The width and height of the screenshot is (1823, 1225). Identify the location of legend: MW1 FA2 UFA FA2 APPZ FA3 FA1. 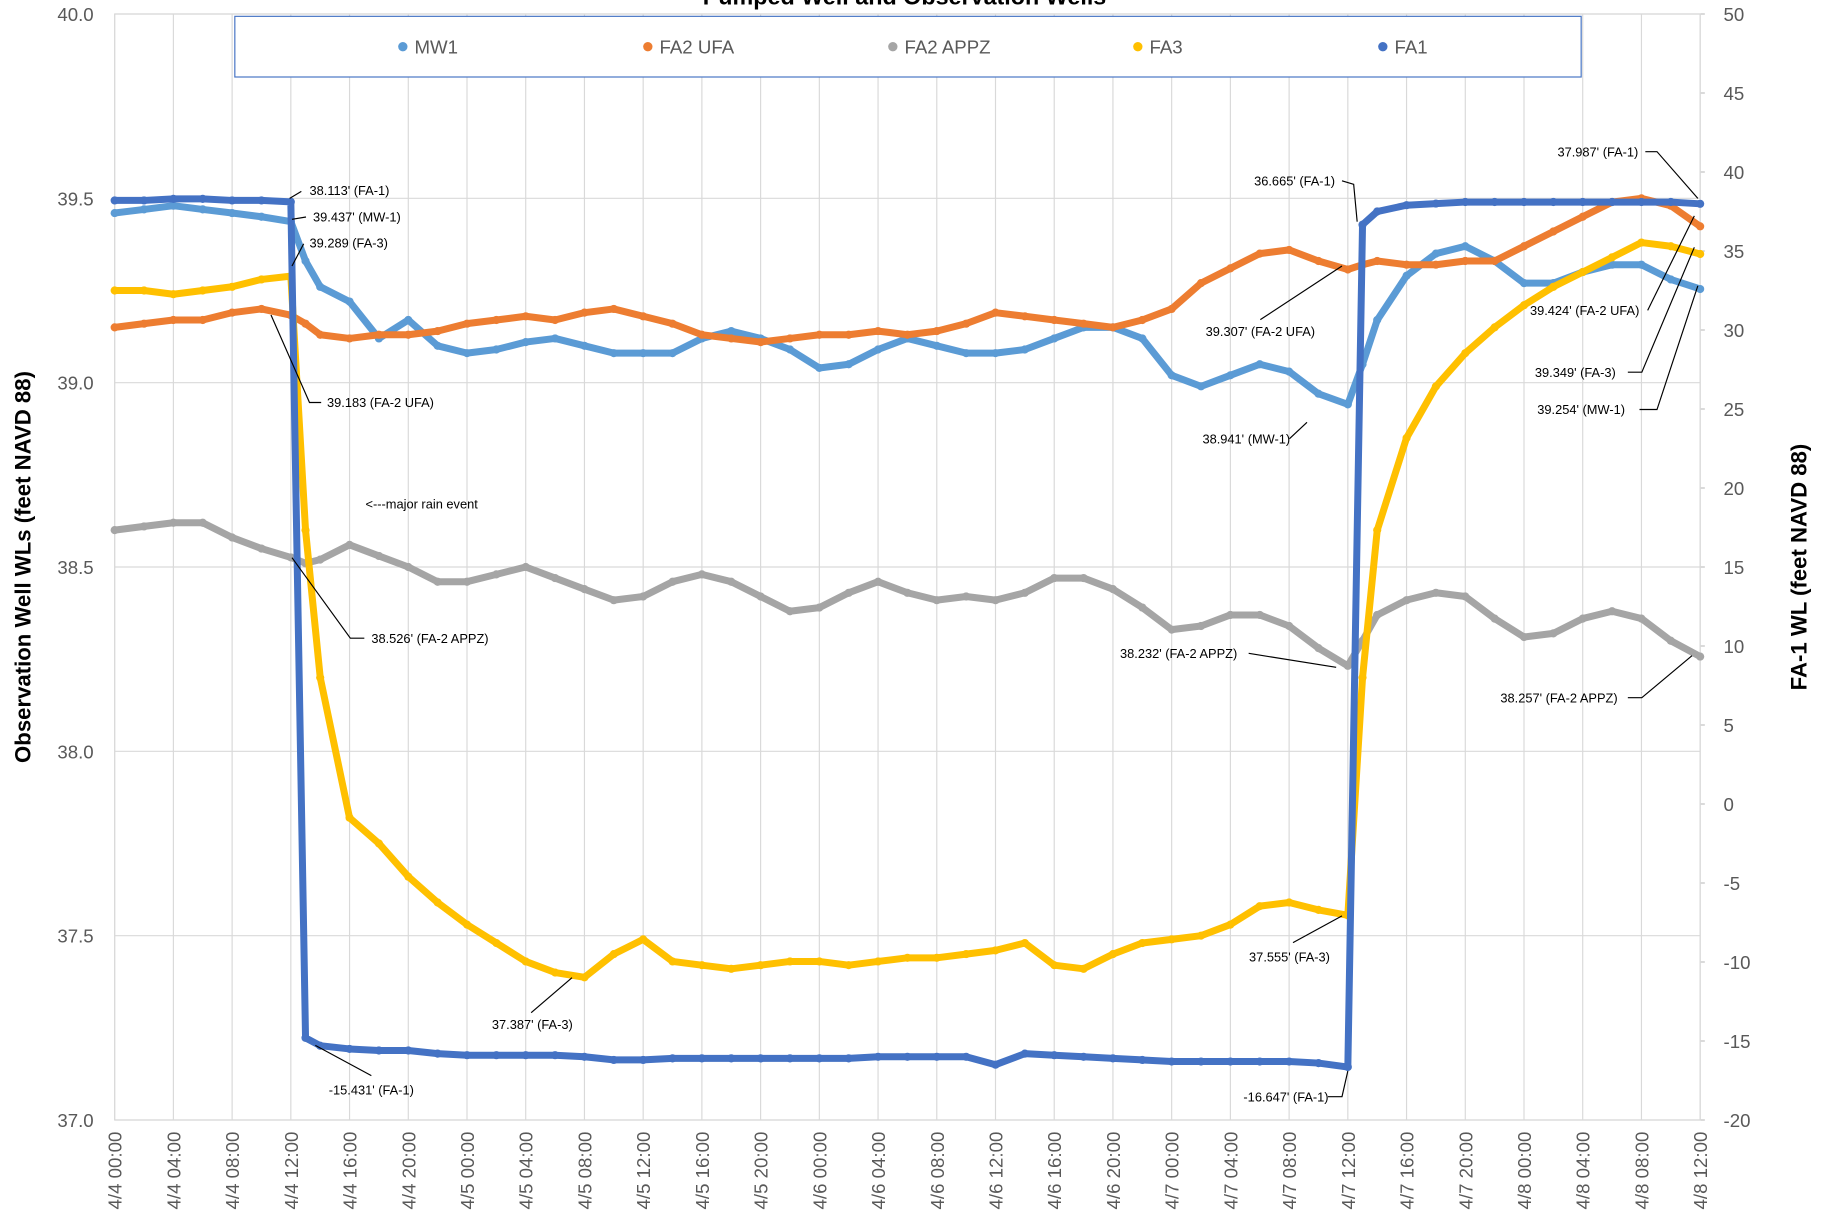
(913, 47).